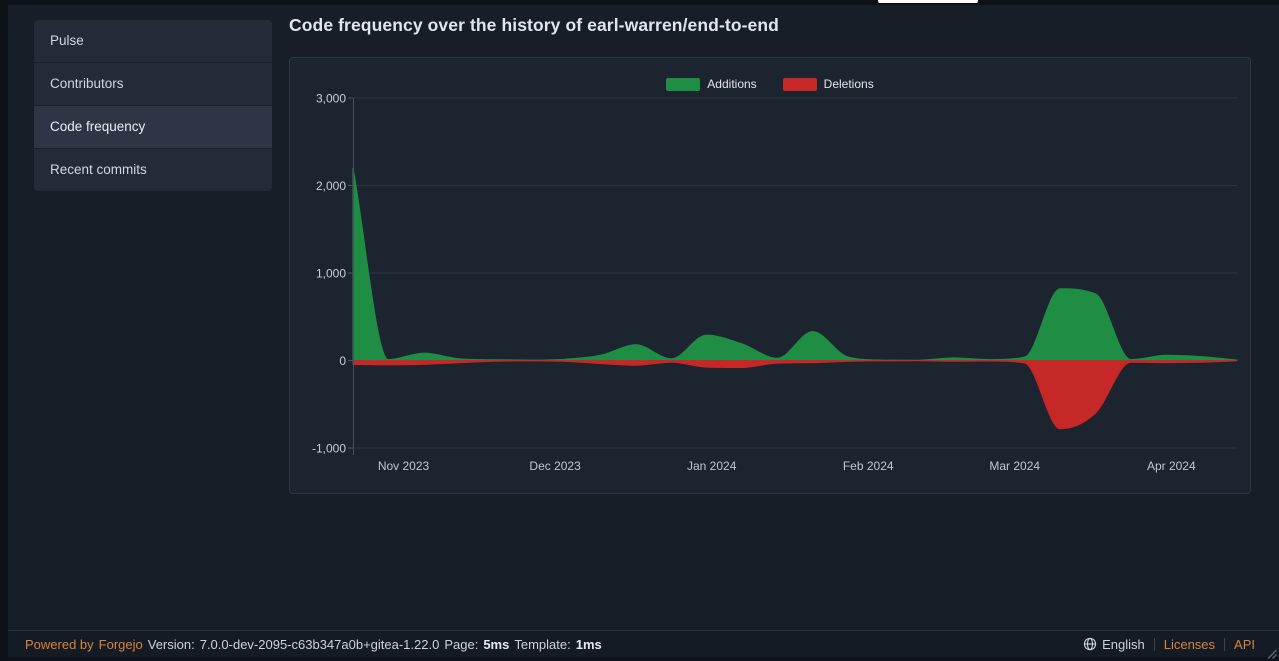  What do you see at coordinates (799, 84) in the screenshot?
I see `deletions-swatch` at bounding box center [799, 84].